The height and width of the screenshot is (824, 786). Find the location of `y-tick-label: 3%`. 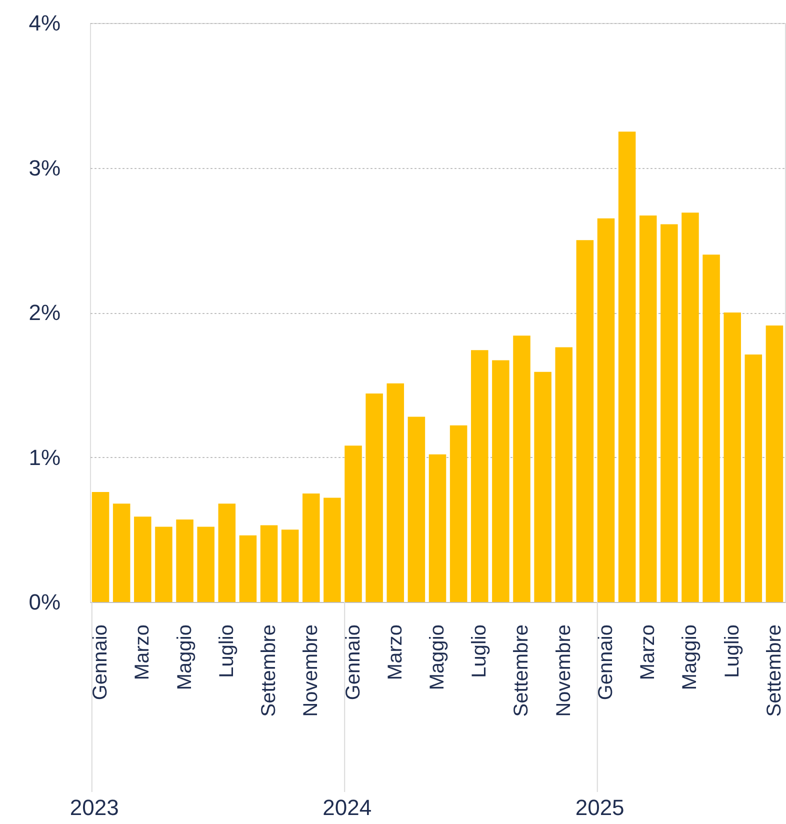

y-tick-label: 3% is located at coordinates (44, 167).